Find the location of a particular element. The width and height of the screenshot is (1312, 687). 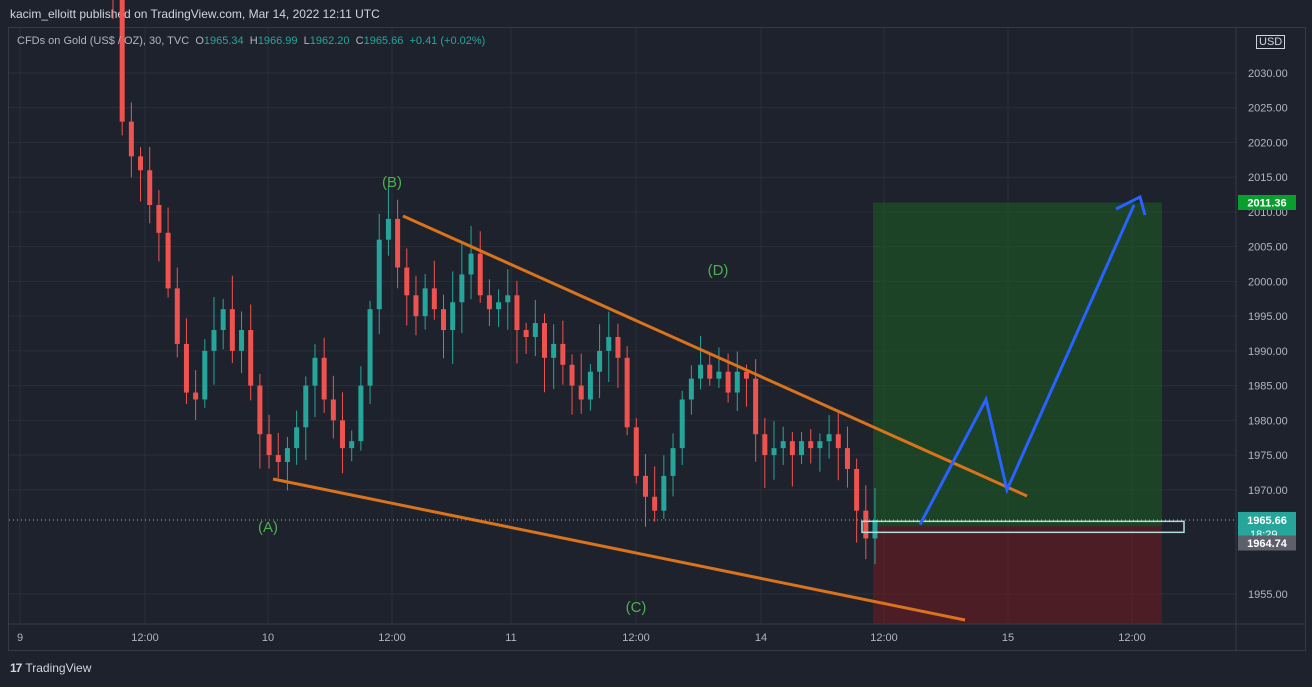

legend-low: 1962.20 is located at coordinates (329, 41).